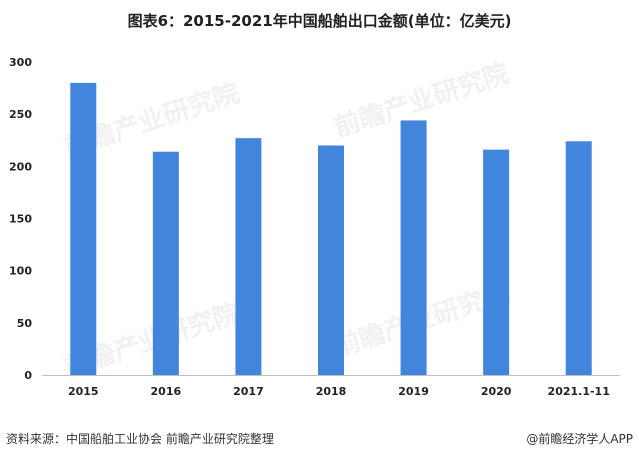  Describe the element at coordinates (83, 228) in the screenshot. I see `bar-2015` at that location.